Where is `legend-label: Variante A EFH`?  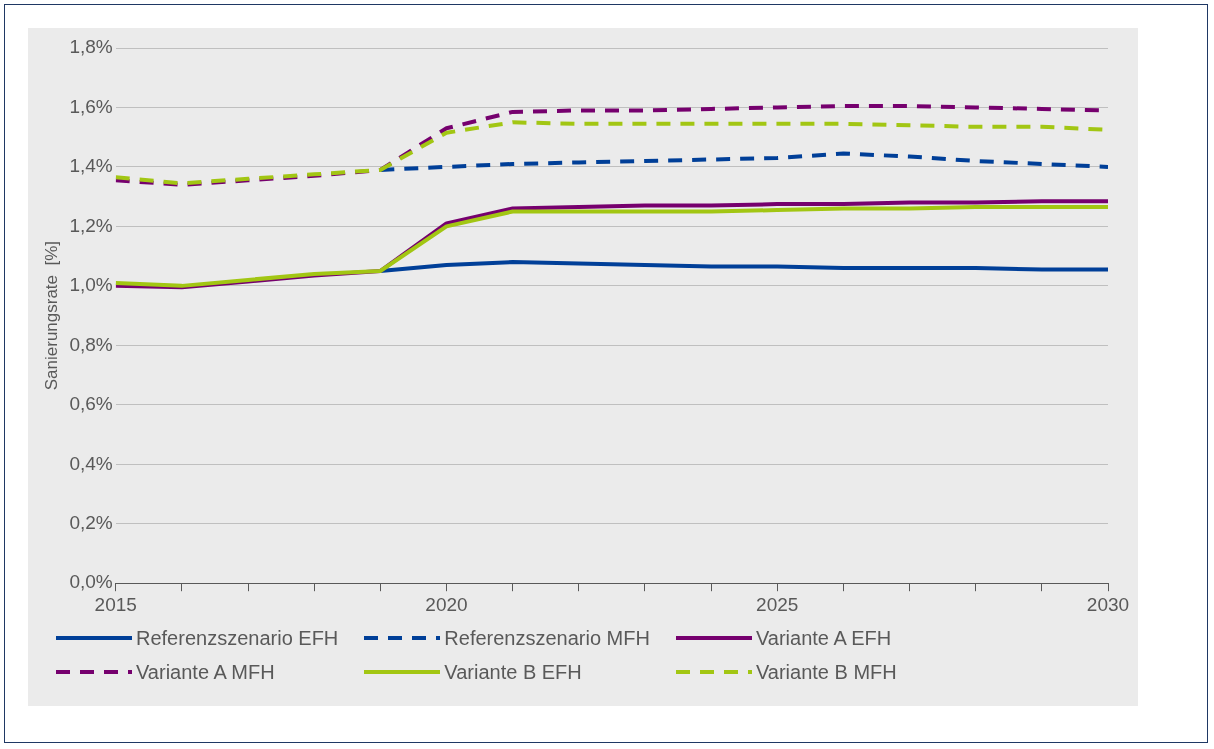 legend-label: Variante A EFH is located at coordinates (823, 638).